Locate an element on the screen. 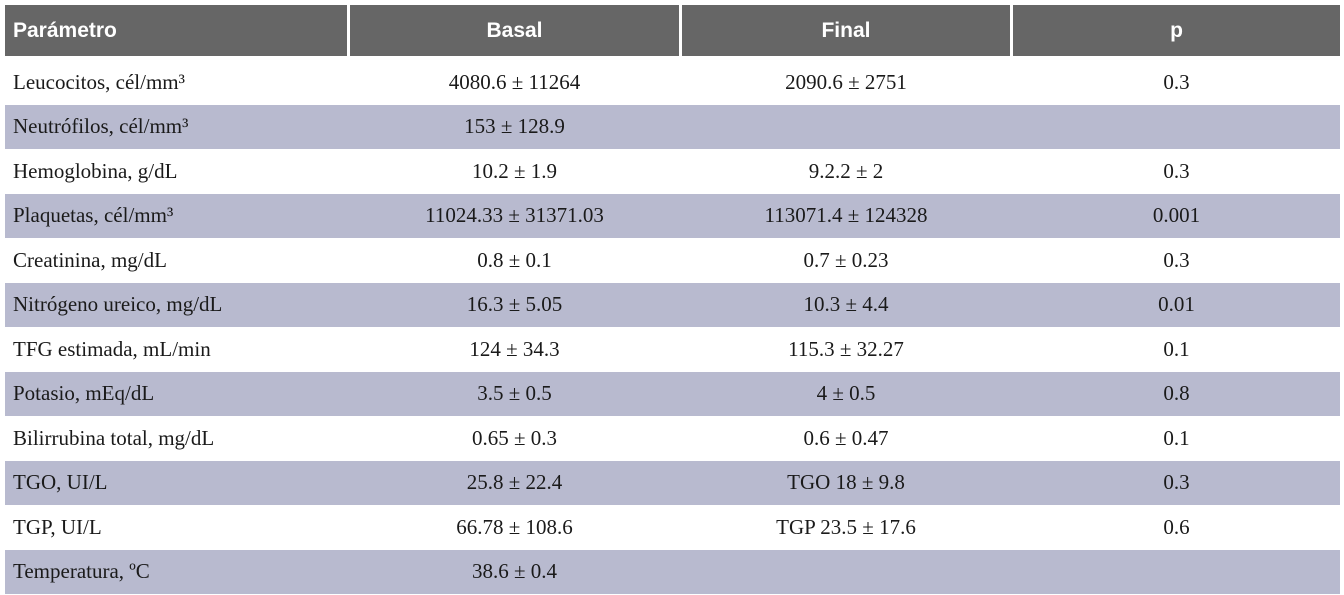 This screenshot has width=1344, height=595. table-cell: Potasio, mEq/dL is located at coordinates (84, 393).